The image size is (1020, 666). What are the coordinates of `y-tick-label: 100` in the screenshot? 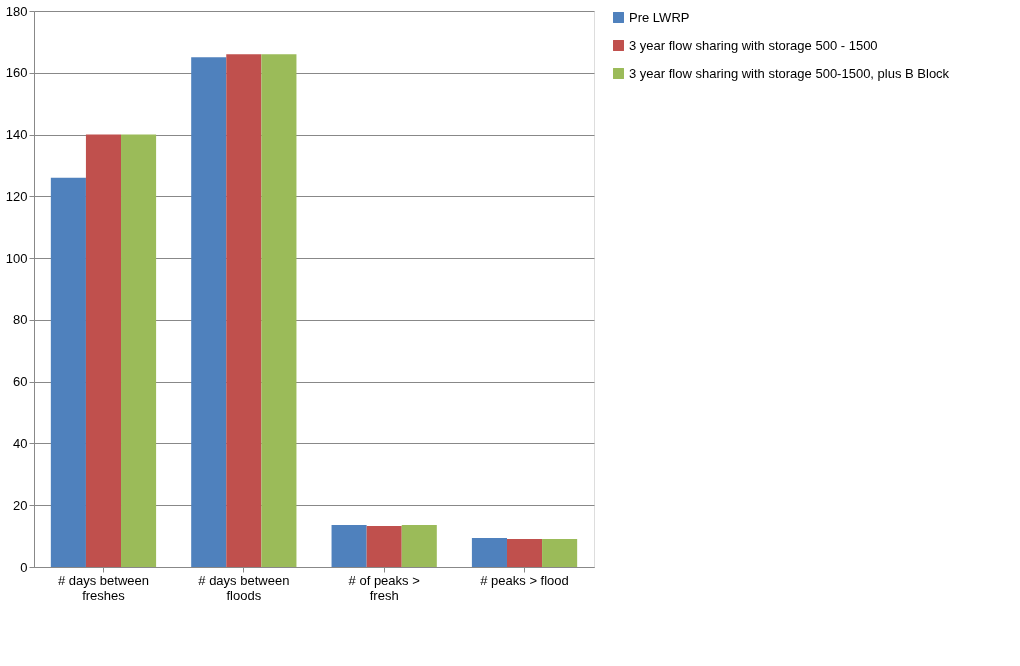 It's located at (16, 258).